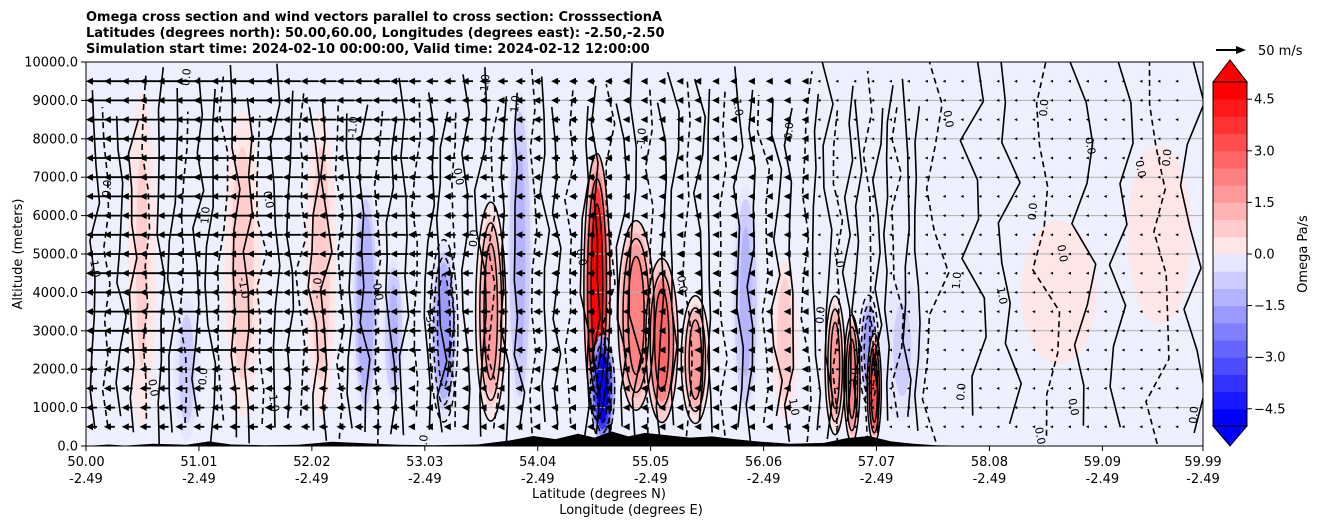 This screenshot has width=1320, height=526. What do you see at coordinates (18, 254) in the screenshot?
I see `y-axis-label: Altitude (meters)` at bounding box center [18, 254].